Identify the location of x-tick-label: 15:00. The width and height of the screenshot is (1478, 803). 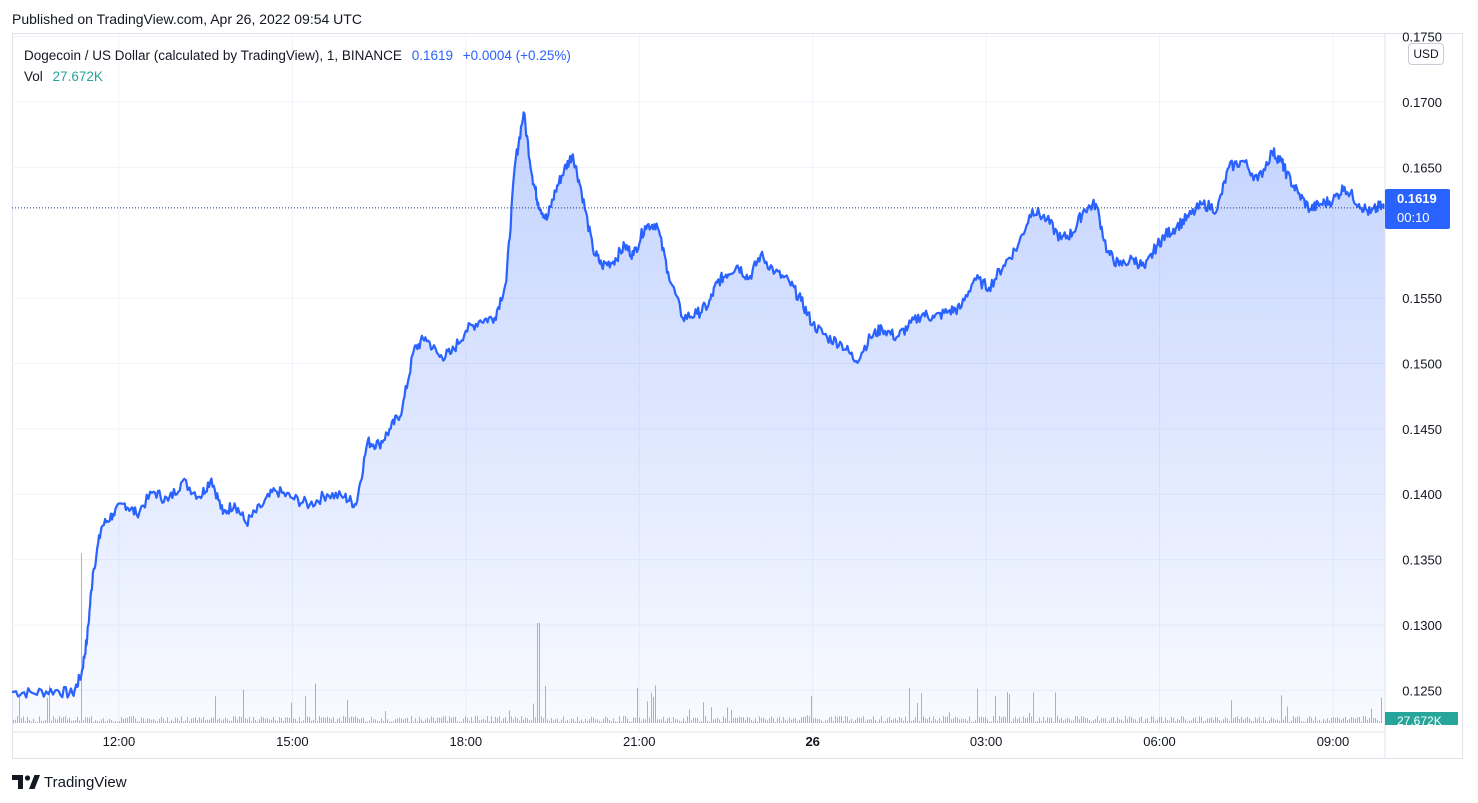
(292, 741).